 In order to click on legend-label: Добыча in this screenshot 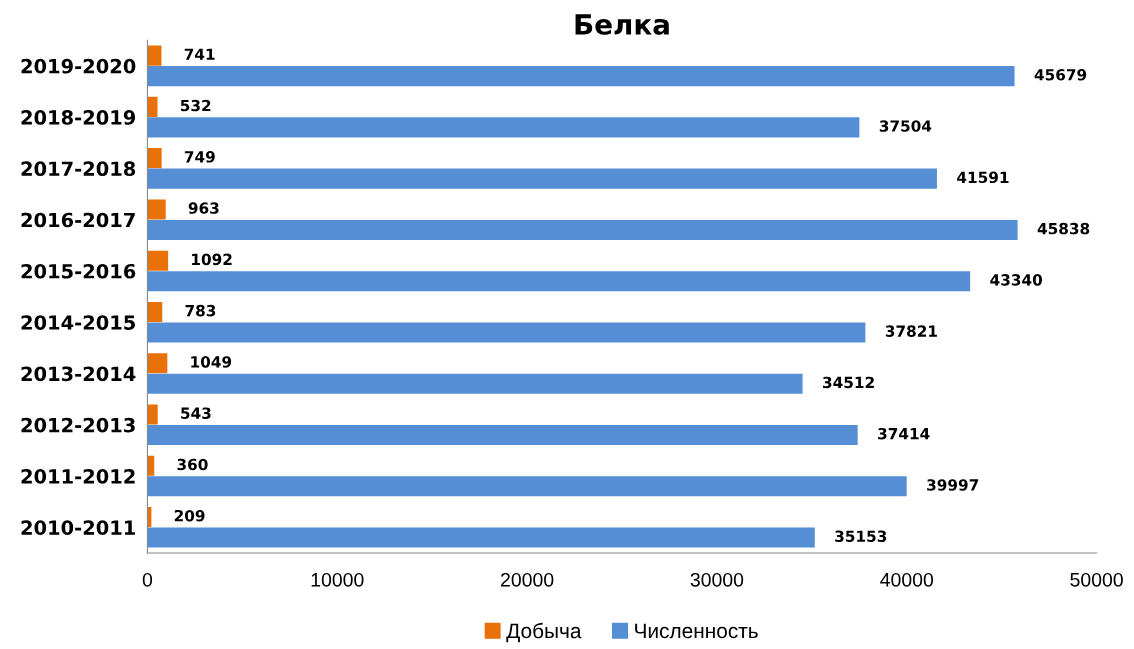, I will do `click(544, 632)`.